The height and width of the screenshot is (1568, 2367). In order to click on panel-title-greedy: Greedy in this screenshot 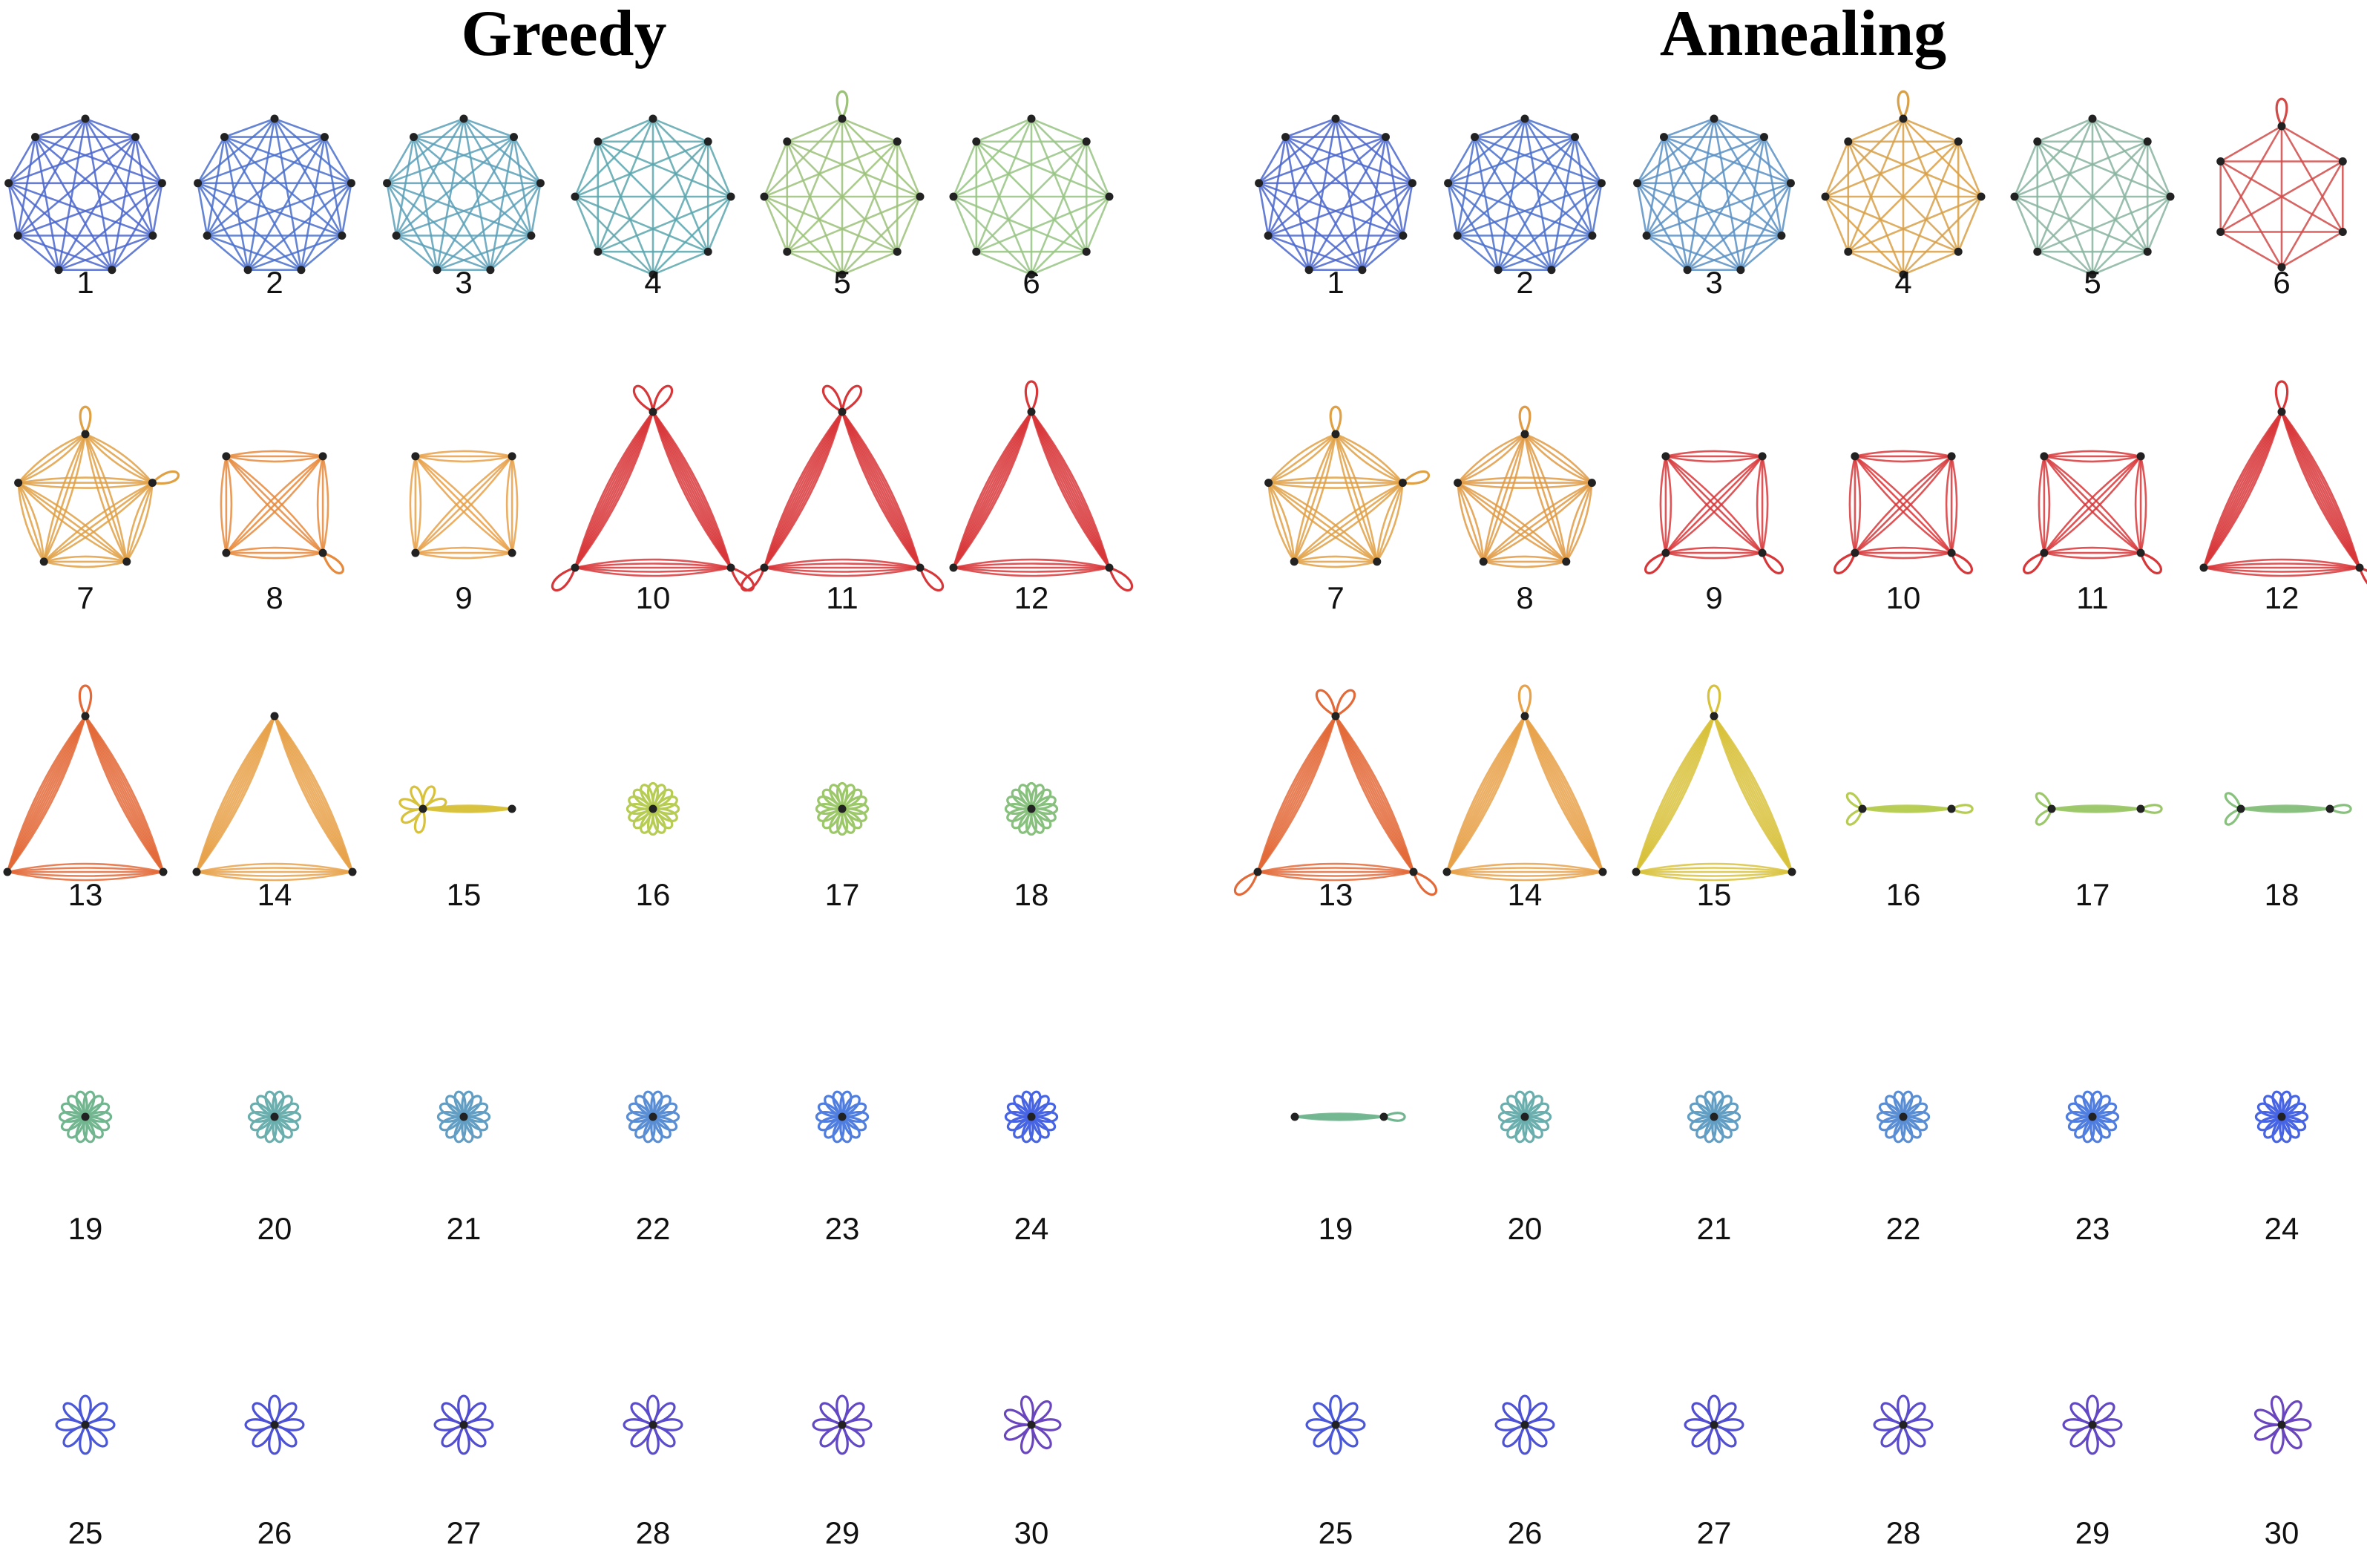, I will do `click(563, 34)`.